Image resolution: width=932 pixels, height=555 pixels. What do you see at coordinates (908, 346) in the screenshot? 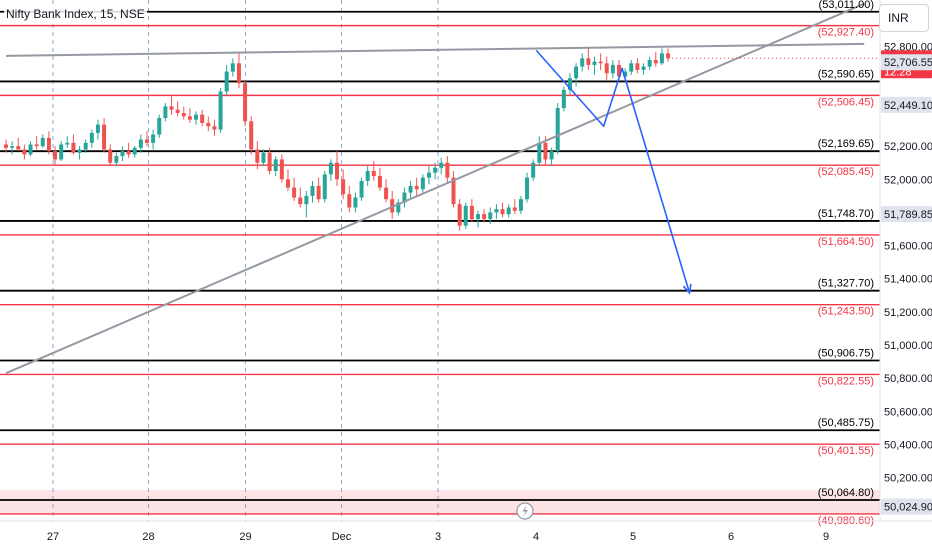
I see `price-tick-6: 51,000.00` at bounding box center [908, 346].